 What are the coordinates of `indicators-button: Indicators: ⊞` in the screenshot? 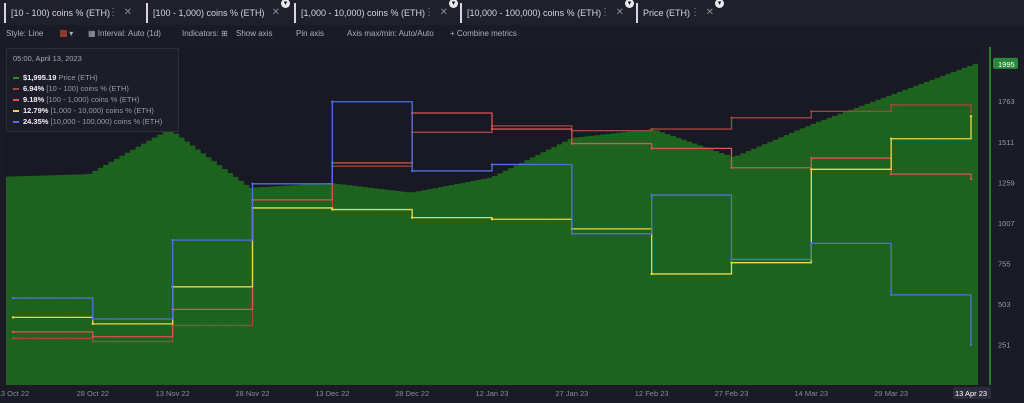 It's located at (205, 33).